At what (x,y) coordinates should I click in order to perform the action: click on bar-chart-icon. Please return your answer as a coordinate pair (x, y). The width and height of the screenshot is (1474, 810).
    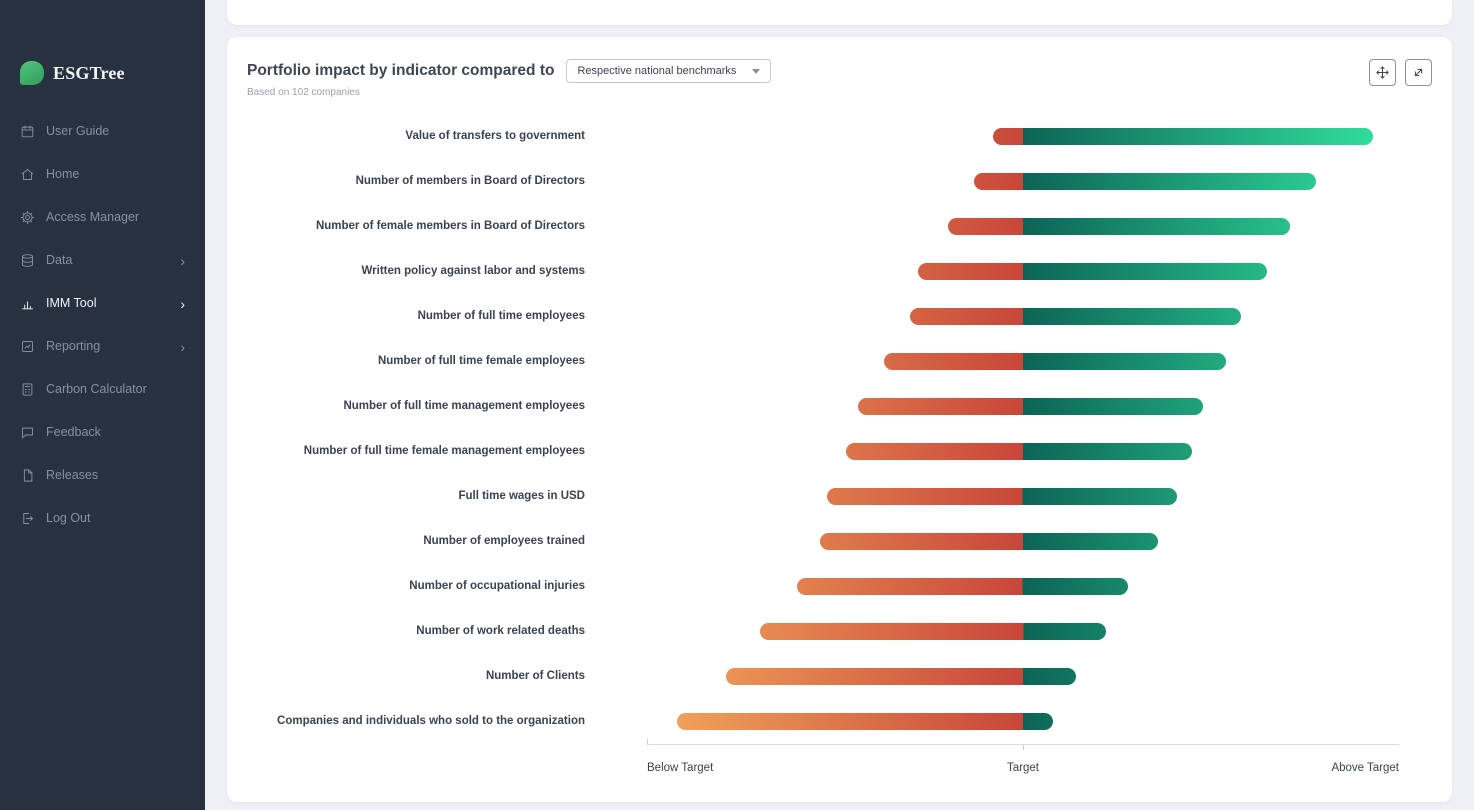
    Looking at the image, I should click on (27, 303).